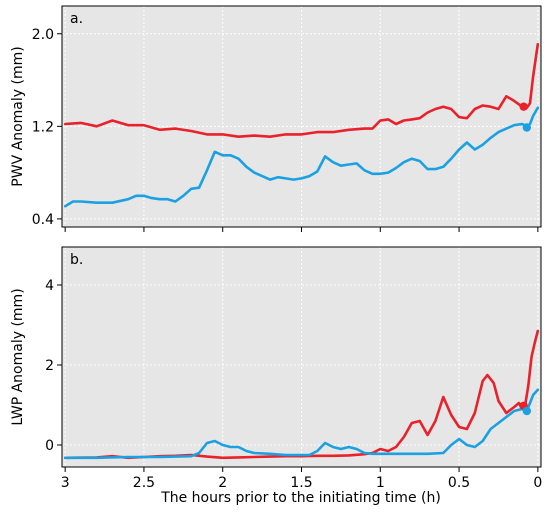  Describe the element at coordinates (43, 220) in the screenshot. I see `y-tick-label: 0.4` at that location.